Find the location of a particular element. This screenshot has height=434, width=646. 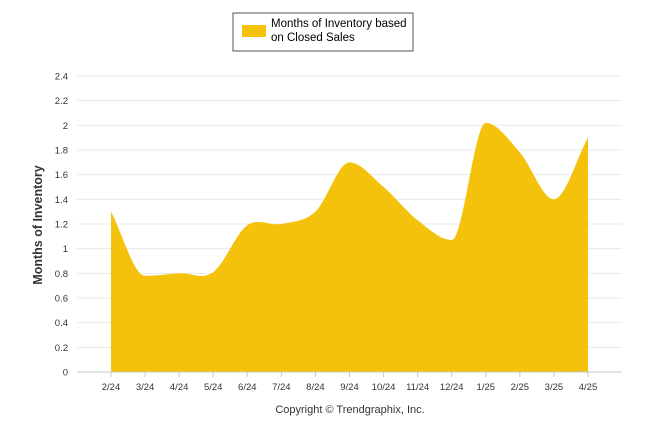

y-tick-label: 0.6 is located at coordinates (61, 299).